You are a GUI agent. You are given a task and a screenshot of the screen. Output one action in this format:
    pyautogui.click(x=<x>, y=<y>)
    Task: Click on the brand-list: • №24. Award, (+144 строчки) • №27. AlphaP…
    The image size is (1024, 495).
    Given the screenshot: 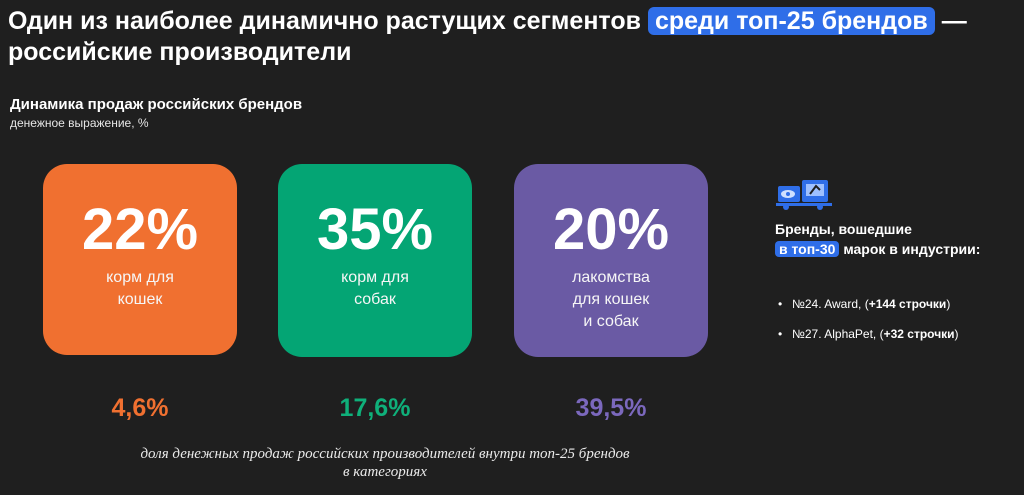 What is the action you would take?
    pyautogui.click(x=868, y=326)
    